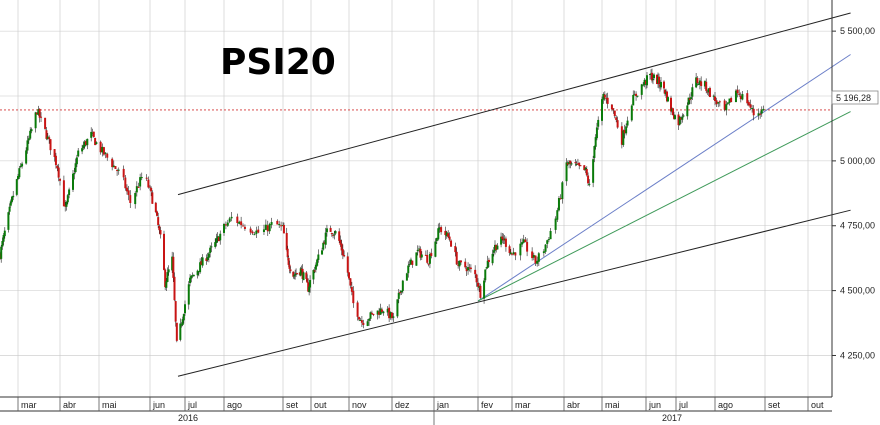 This screenshot has width=880, height=425. I want to click on x-tick-label: nov, so click(359, 405).